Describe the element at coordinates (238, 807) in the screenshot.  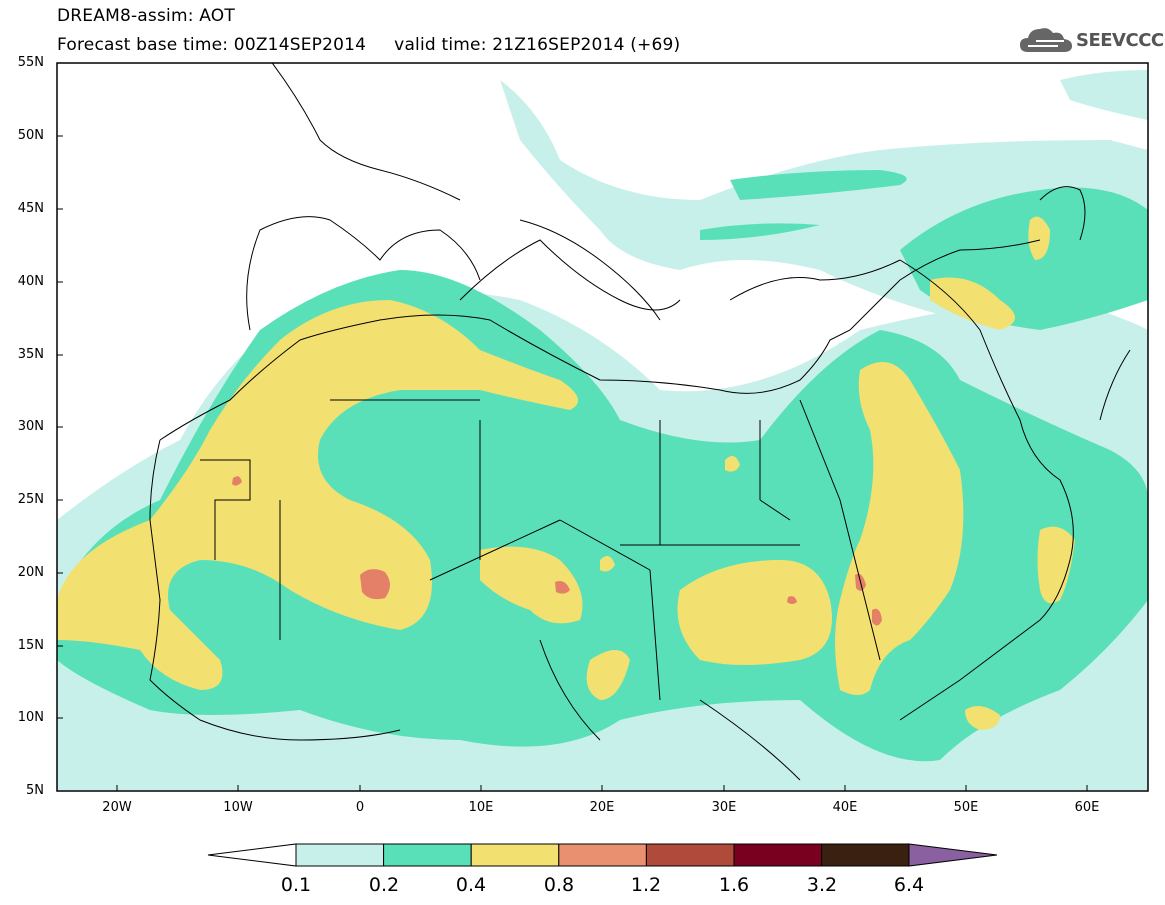
I see `lon-label: 10W` at that location.